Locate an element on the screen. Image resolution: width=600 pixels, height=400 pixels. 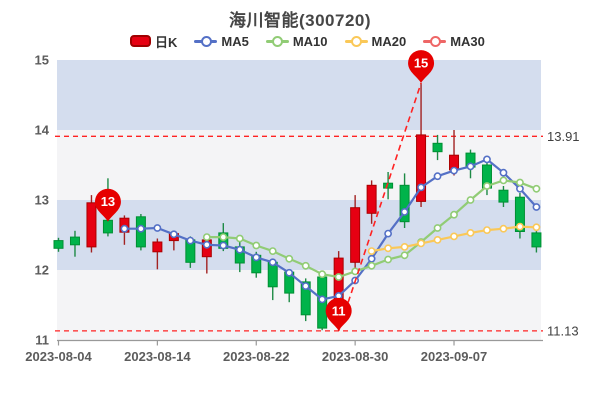
legend-item-ma30: MA30 is located at coordinates (454, 41).